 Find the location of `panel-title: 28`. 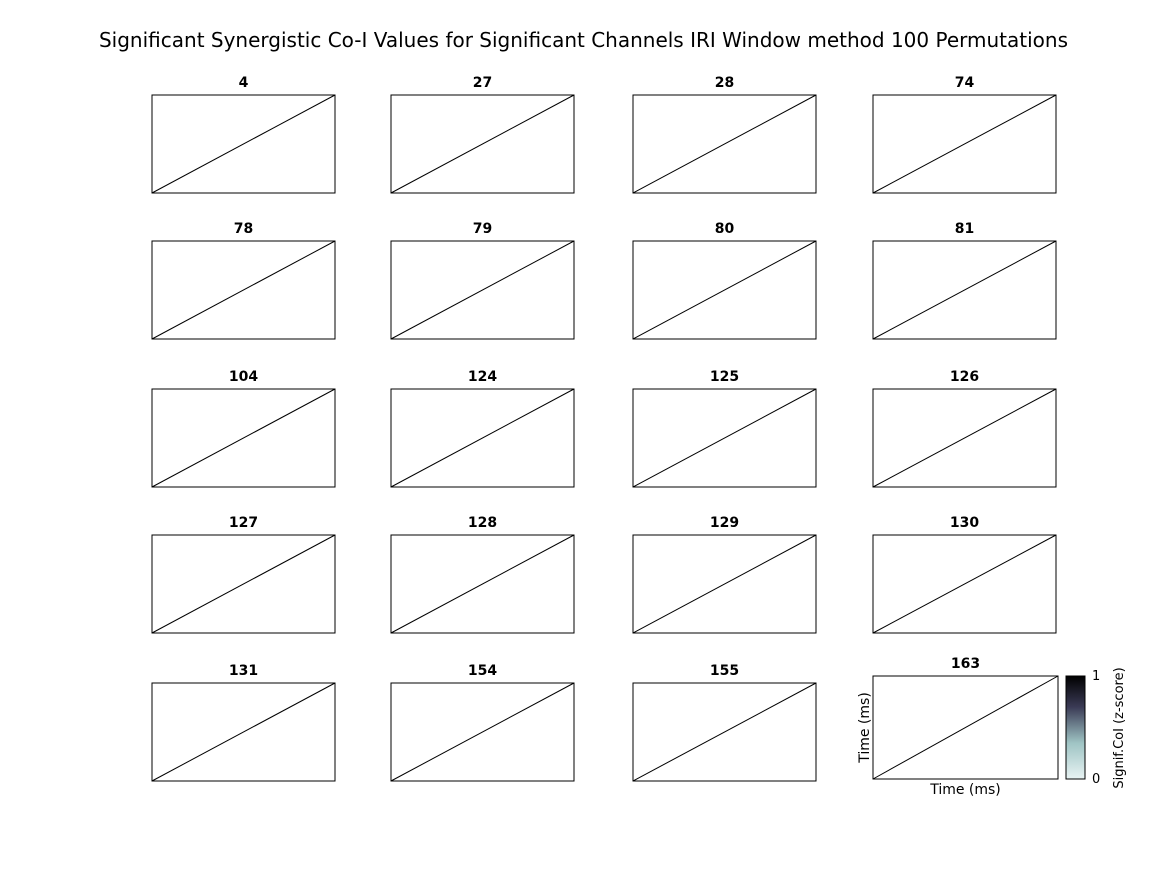

panel-title: 28 is located at coordinates (724, 83).